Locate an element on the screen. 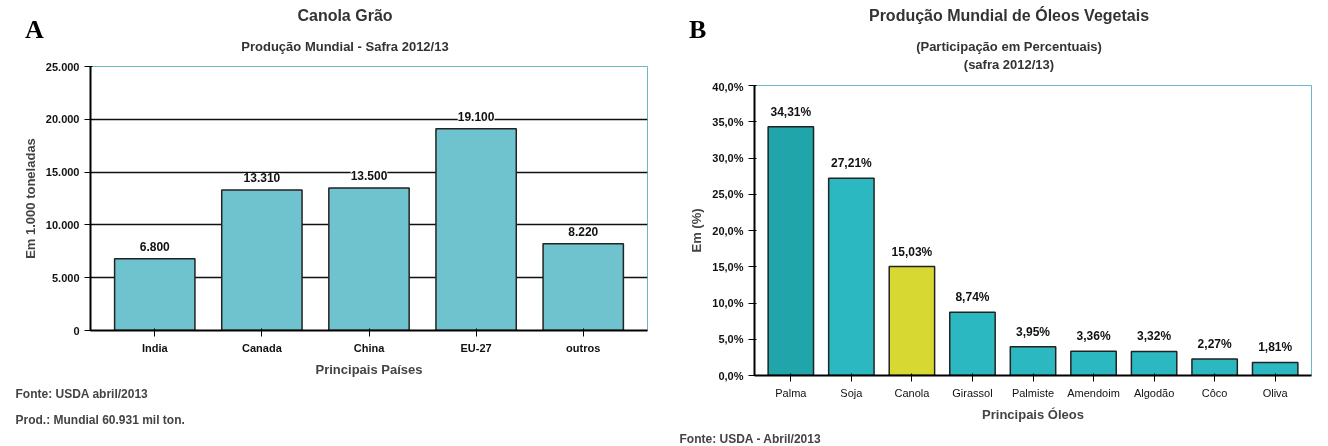 Image resolution: width=1328 pixels, height=446 pixels. y-tick-label: 25.000 is located at coordinates (62, 66).